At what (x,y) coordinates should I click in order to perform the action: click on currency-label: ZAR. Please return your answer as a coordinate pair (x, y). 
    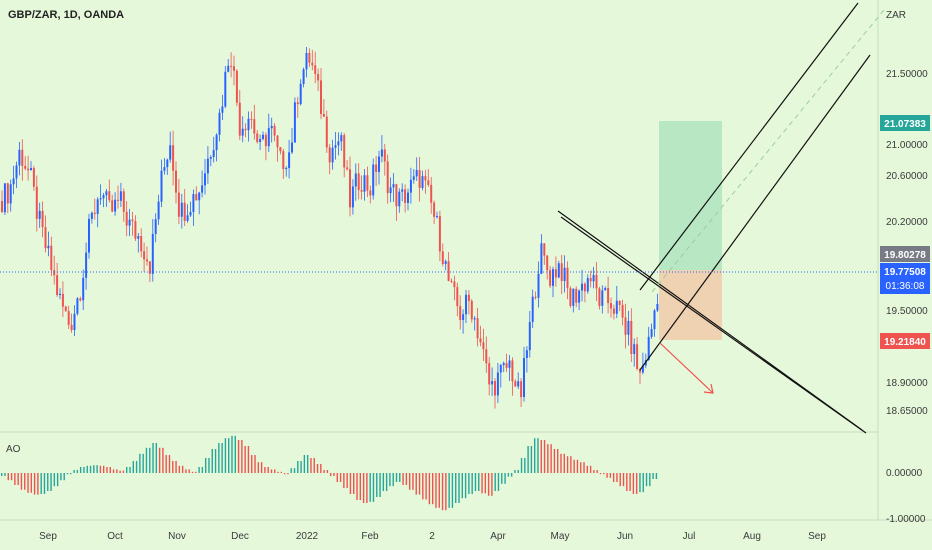
    Looking at the image, I should click on (896, 15).